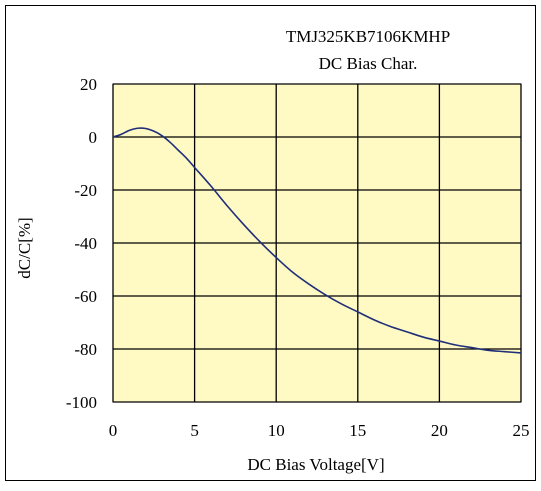  What do you see at coordinates (521, 430) in the screenshot?
I see `x-tick-label-25: 25` at bounding box center [521, 430].